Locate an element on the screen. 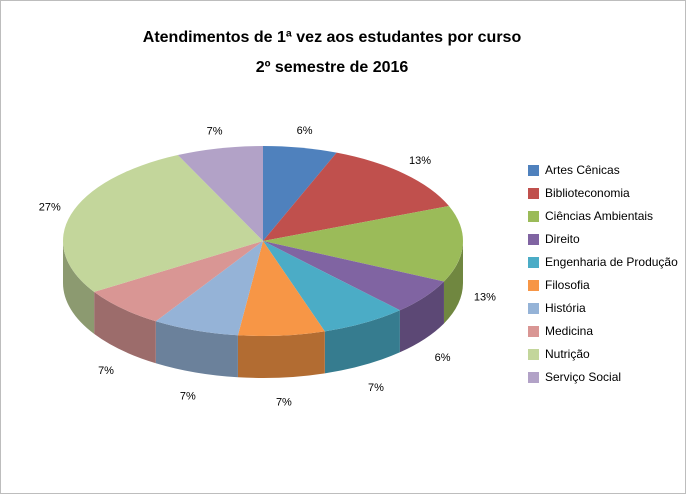 The height and width of the screenshot is (494, 686). legend-item: História is located at coordinates (603, 308).